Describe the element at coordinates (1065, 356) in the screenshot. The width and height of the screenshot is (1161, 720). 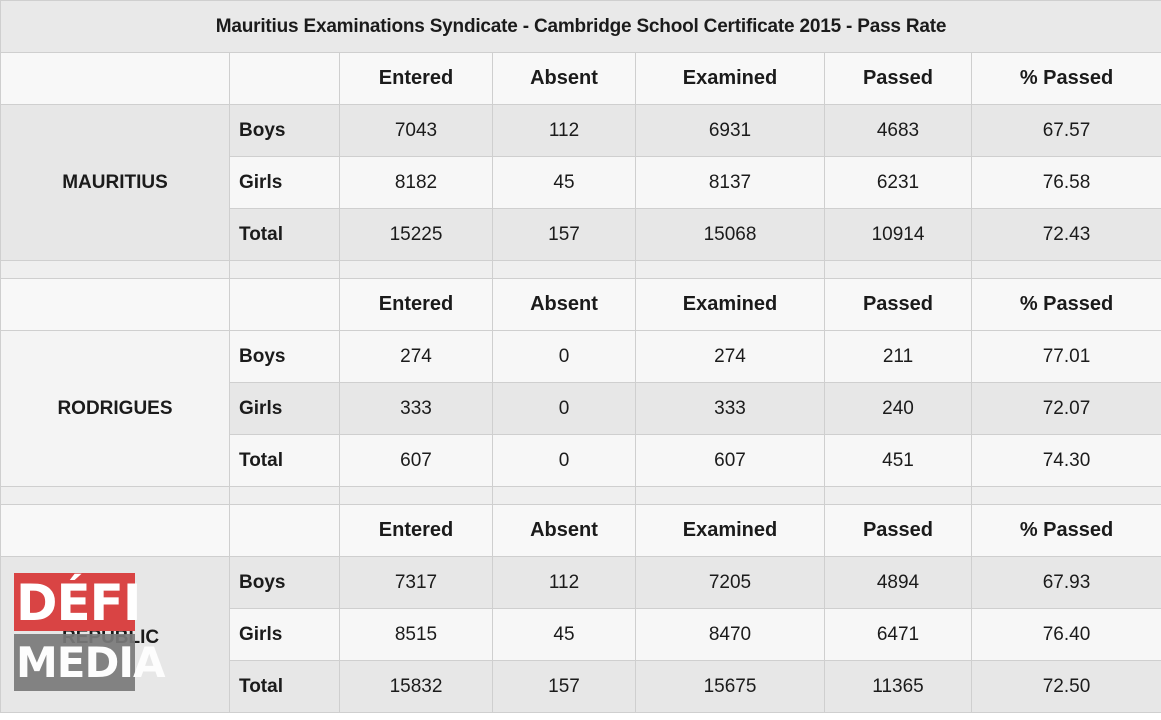
I see `cell-percent: 77.01` at that location.